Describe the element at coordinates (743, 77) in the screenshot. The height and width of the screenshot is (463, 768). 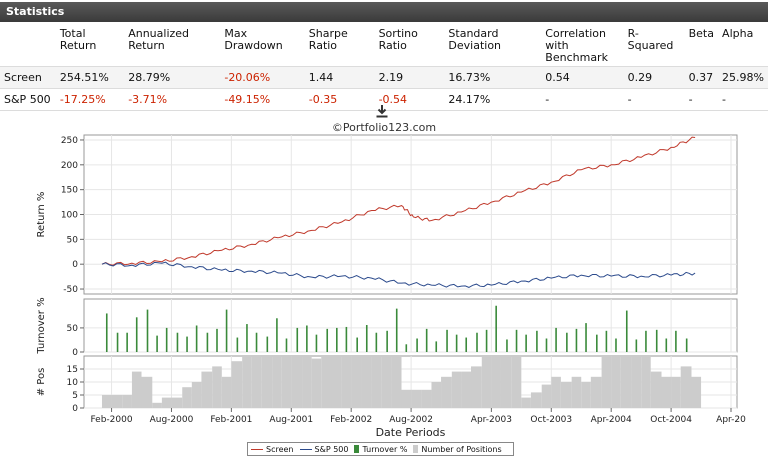
I see `table-cell: 25.98%` at that location.